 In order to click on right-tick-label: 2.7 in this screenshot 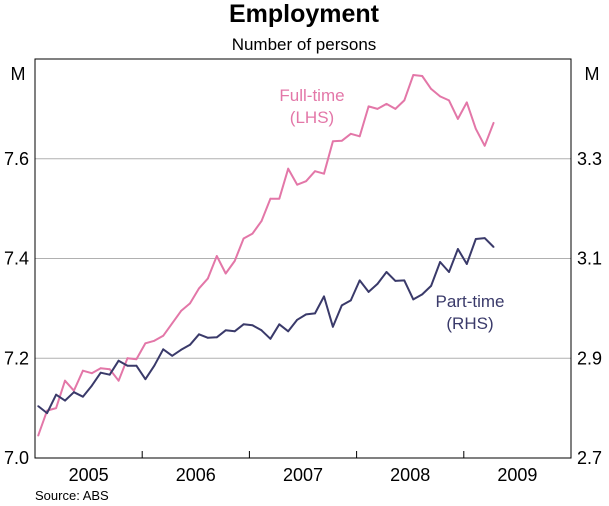, I will do `click(589, 458)`.